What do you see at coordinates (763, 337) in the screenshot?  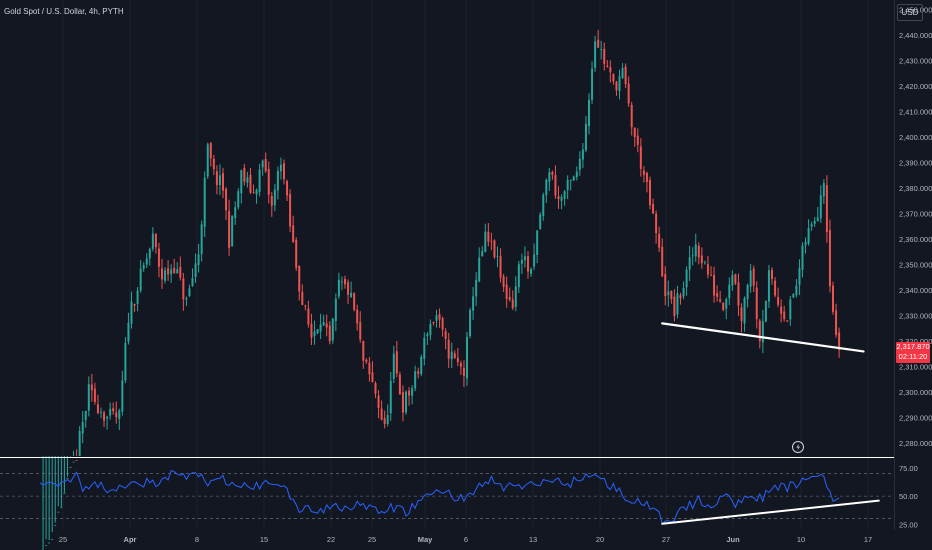 I see `price-trendline` at bounding box center [763, 337].